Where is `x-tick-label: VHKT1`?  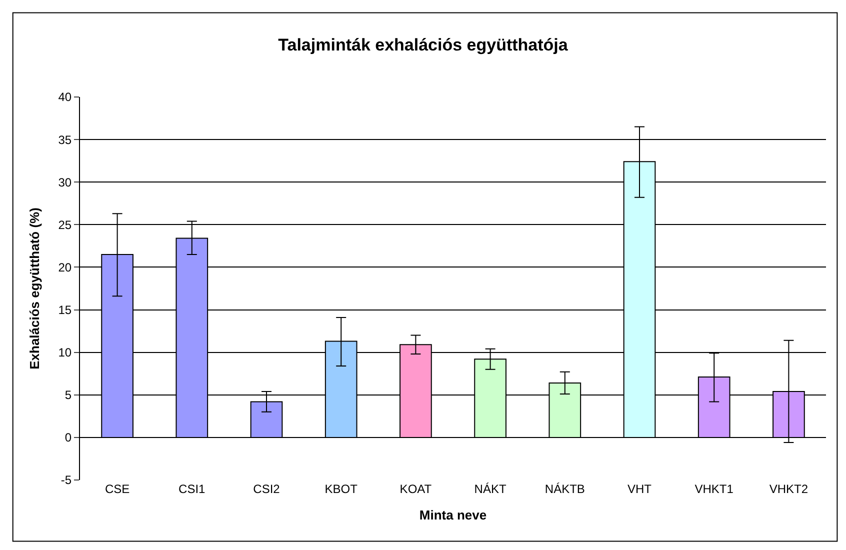
x-tick-label: VHKT1 is located at coordinates (714, 489).